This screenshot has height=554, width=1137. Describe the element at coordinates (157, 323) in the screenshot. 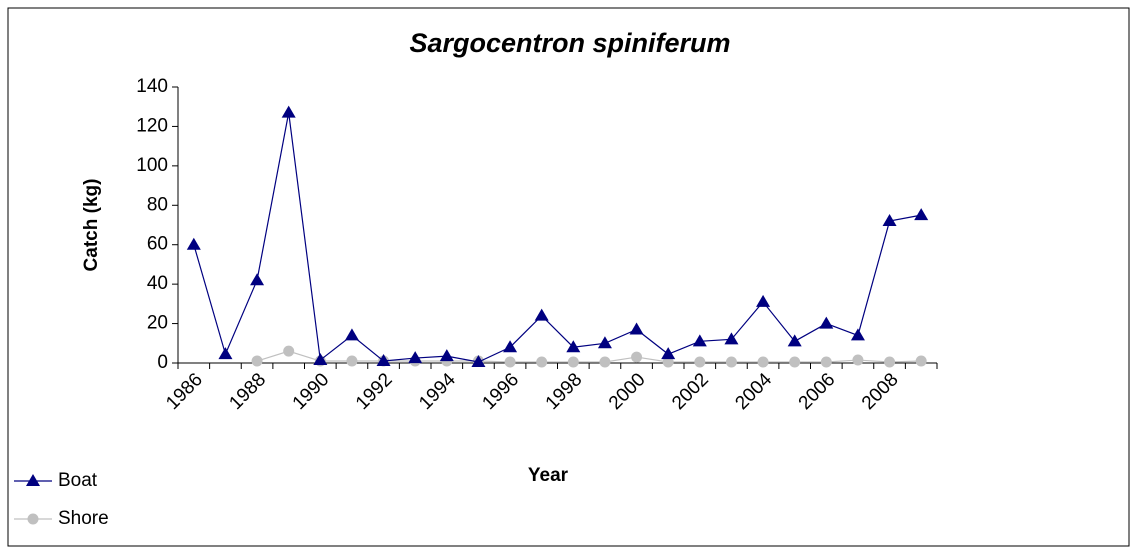

I see `y-tick-label: 20` at that location.